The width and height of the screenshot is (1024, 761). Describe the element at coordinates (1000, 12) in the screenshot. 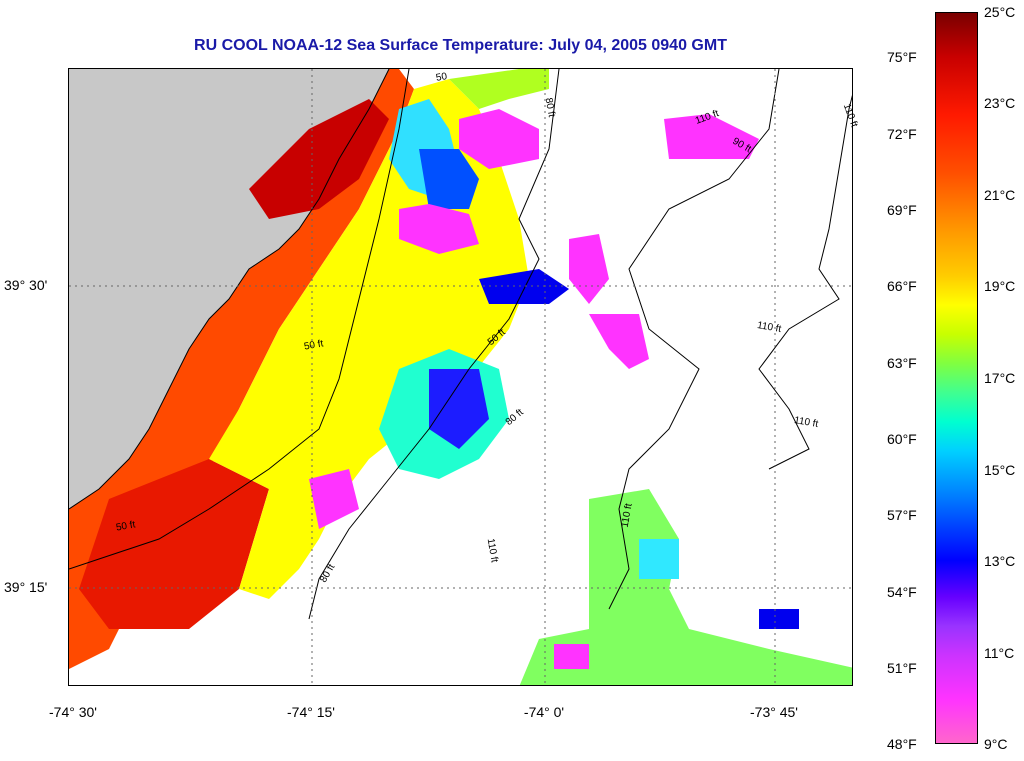

I see `colorbar-c-label: 25°C` at that location.